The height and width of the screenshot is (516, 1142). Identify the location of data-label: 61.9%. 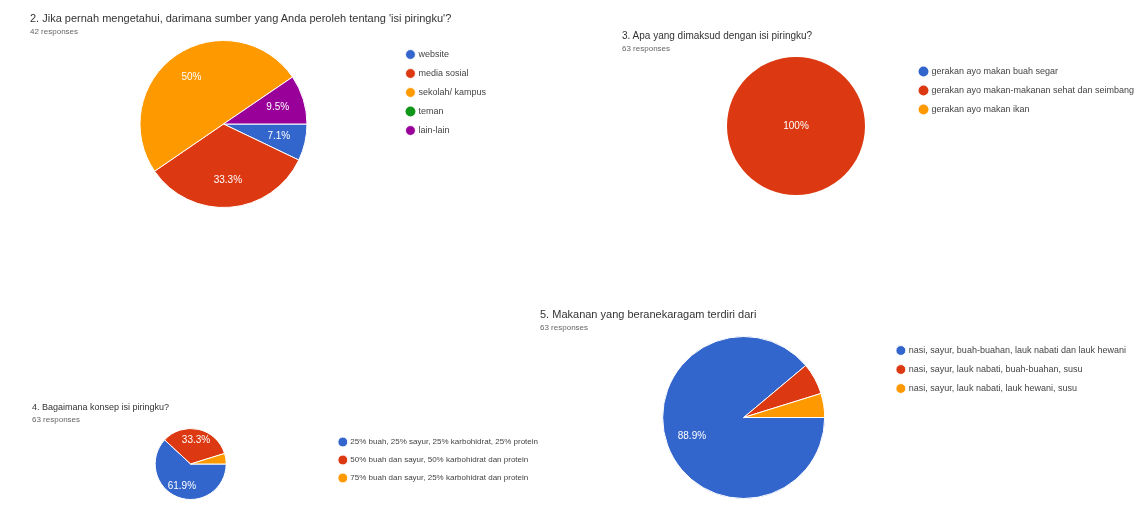
(182, 486).